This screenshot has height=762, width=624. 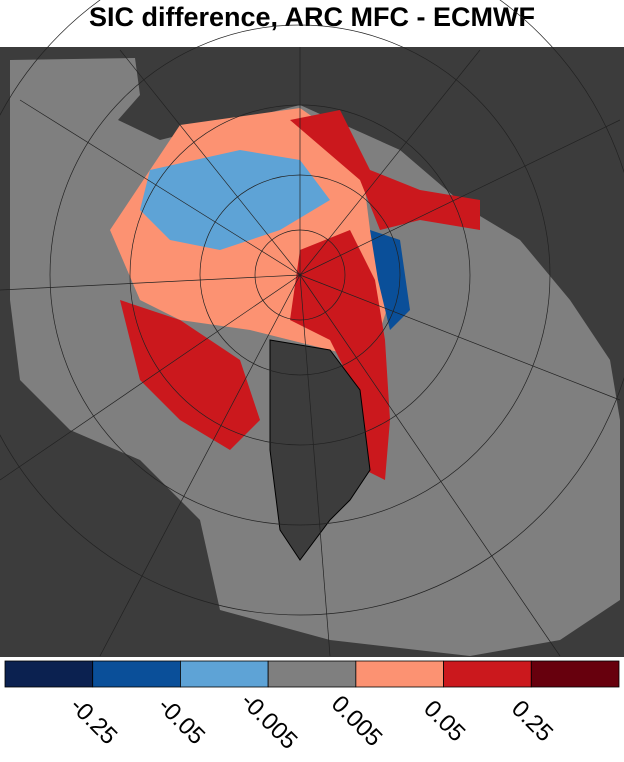 I want to click on colorbar-tick-label: -0.005, so click(x=268, y=721).